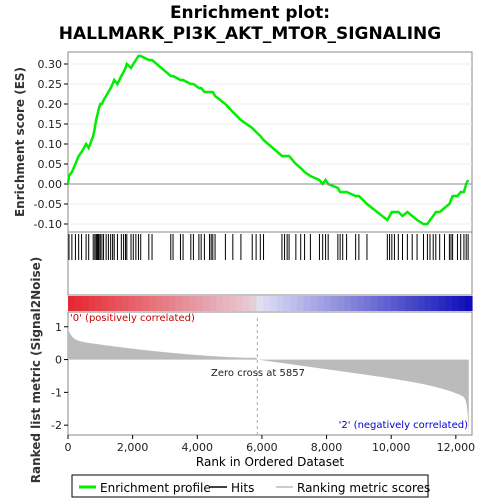 Image resolution: width=500 pixels, height=500 pixels. I want to click on legend-enrichment-profile: Enrichment profile, so click(155, 488).